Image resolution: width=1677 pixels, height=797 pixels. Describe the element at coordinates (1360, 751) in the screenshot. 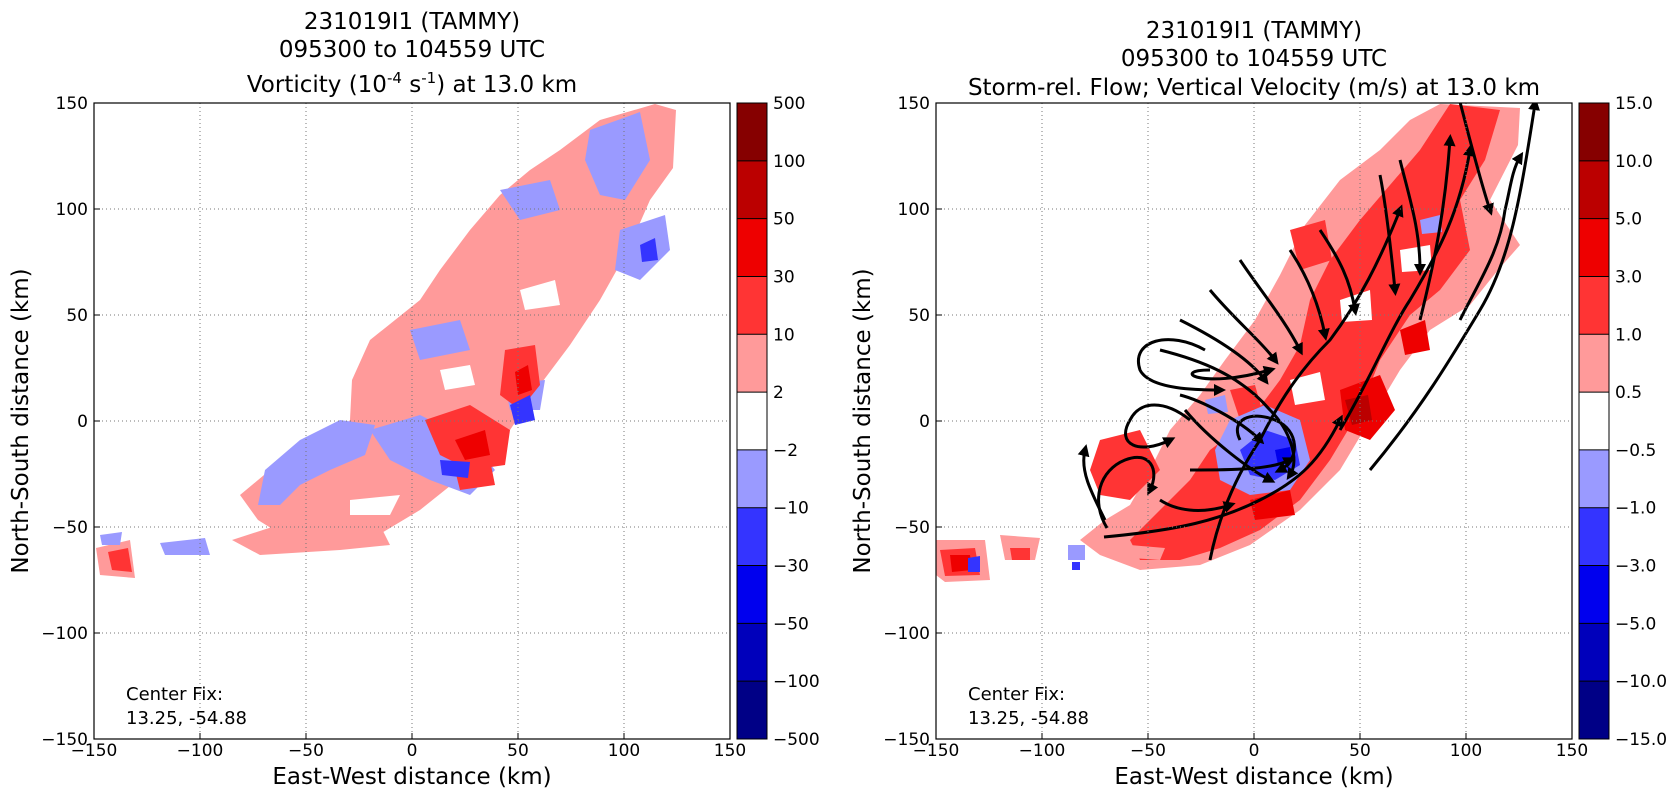

I see `velocity-xtick: 50` at that location.